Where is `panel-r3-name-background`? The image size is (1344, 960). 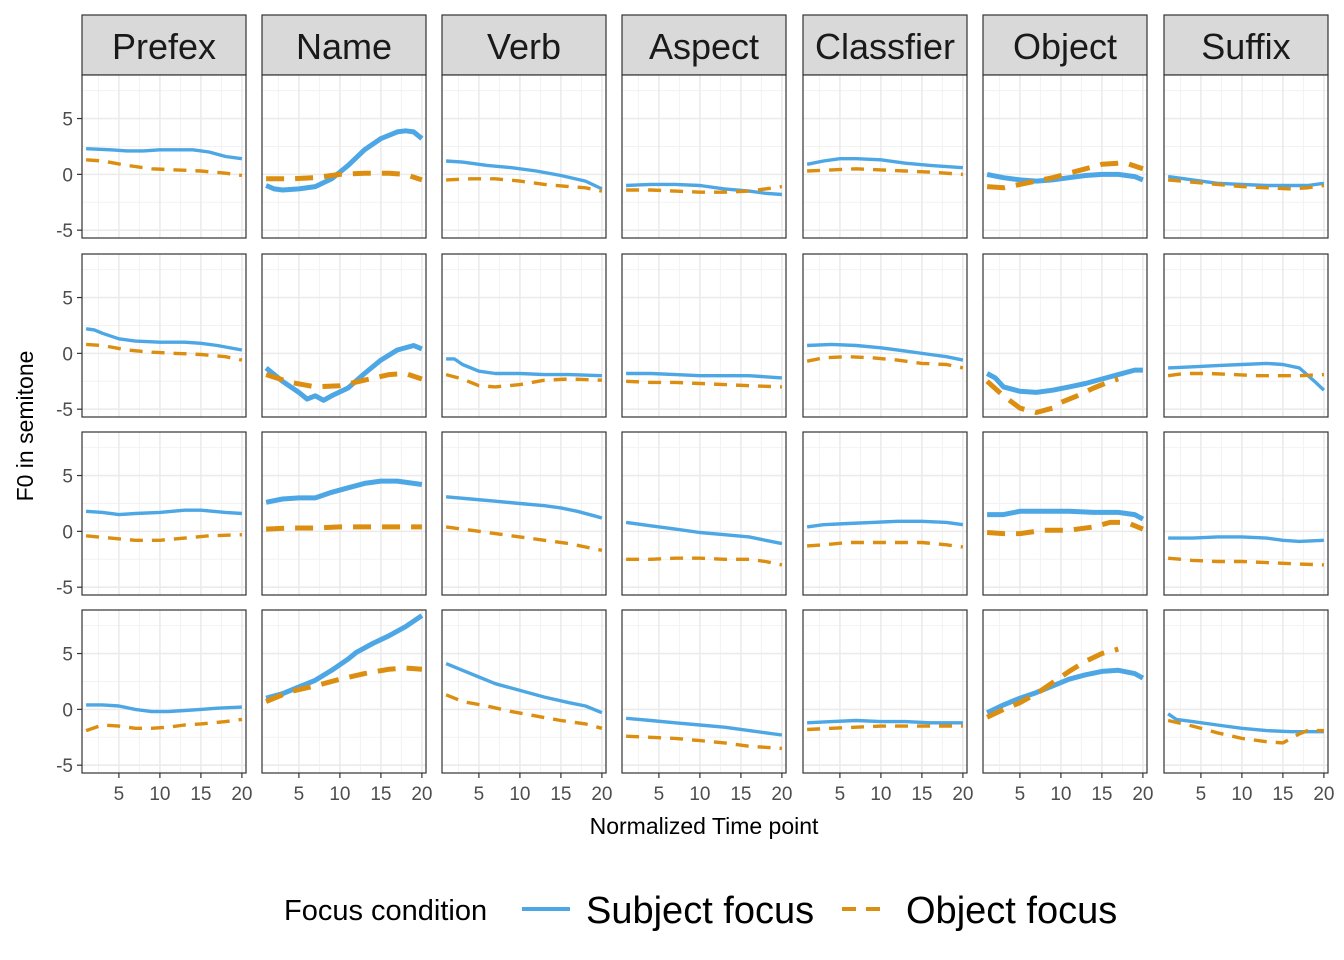
panel-r3-name-background is located at coordinates (344, 513).